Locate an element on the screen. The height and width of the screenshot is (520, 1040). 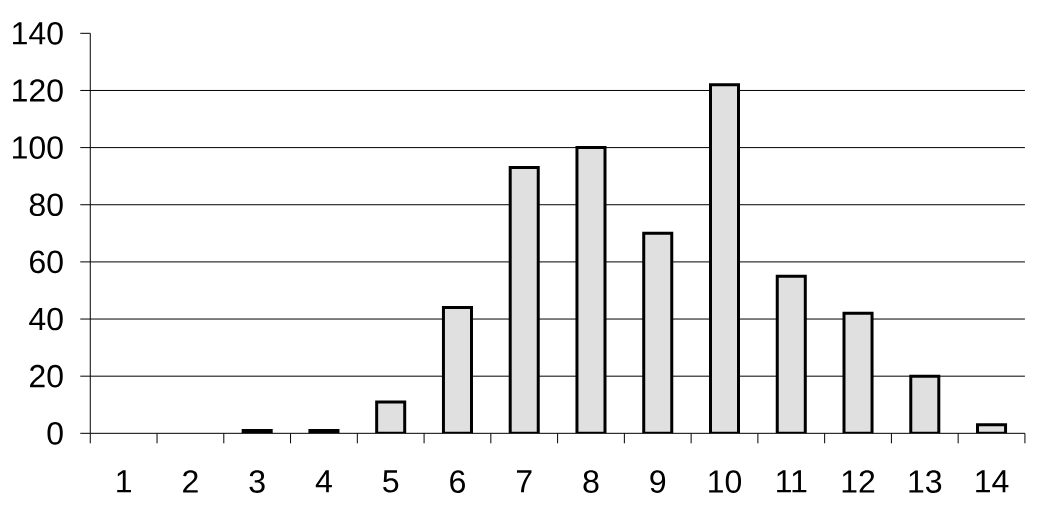
x-tick-label: 8 is located at coordinates (591, 481).